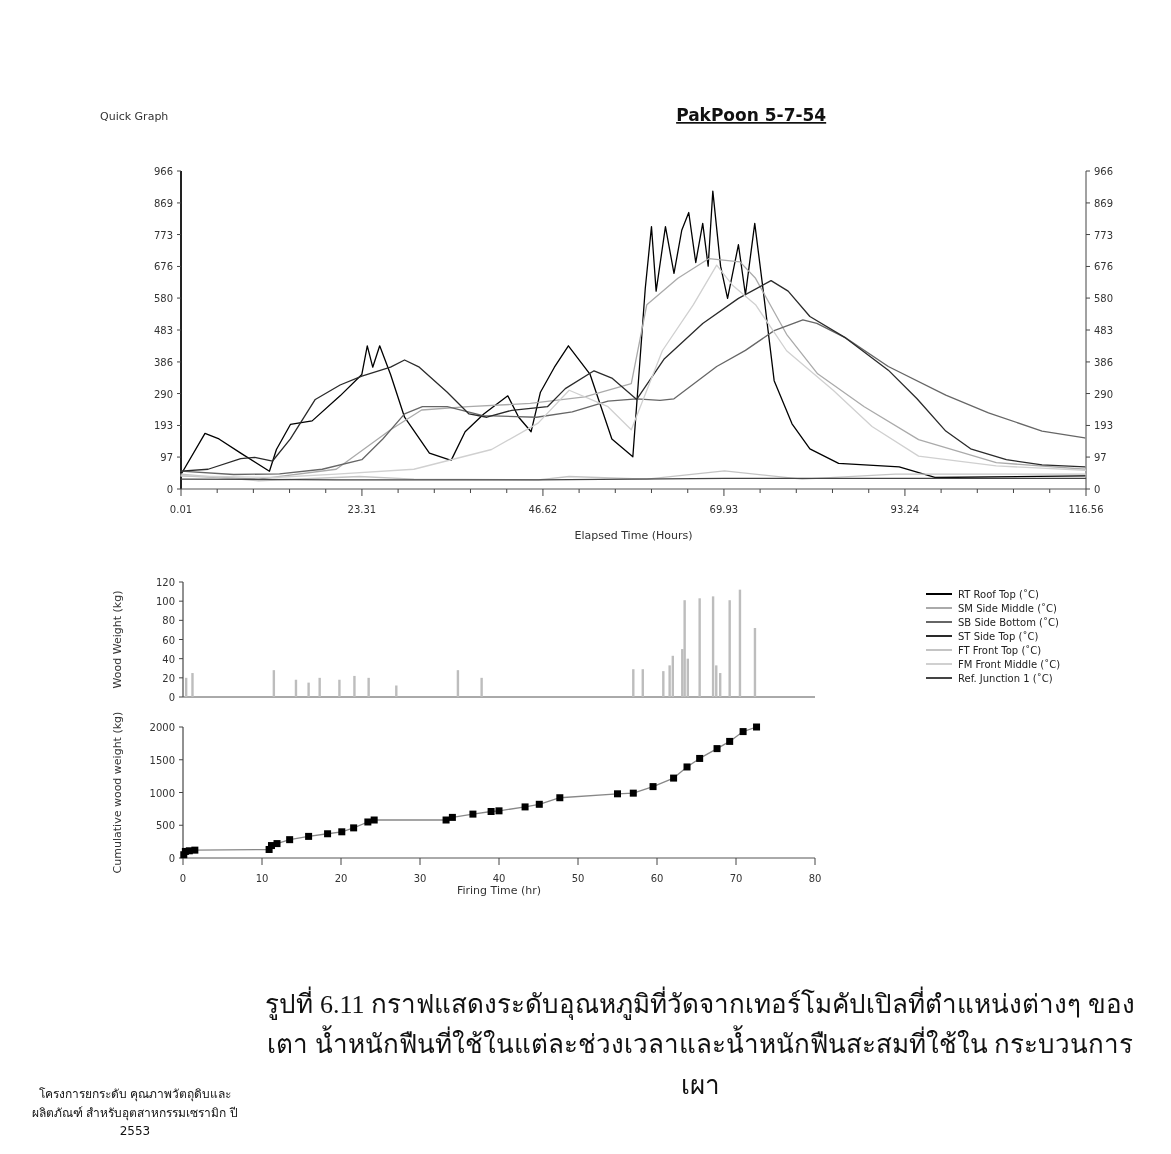 Image resolution: width=1171 pixels, height=1154 pixels. I want to click on y-tick-label: 1500, so click(162, 760).